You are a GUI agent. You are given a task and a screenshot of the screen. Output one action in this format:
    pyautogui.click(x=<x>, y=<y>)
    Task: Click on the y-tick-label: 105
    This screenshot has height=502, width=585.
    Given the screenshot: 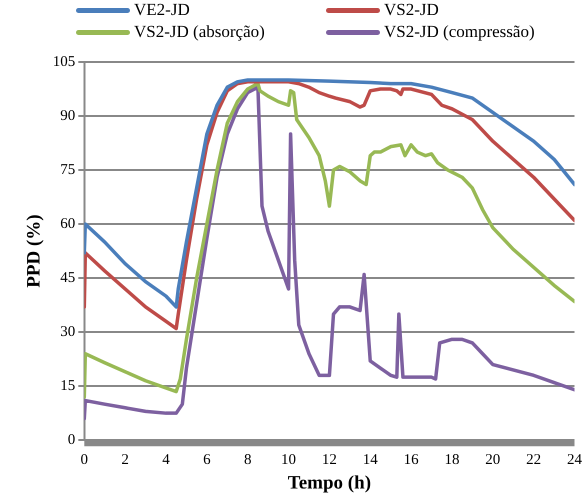 What is the action you would take?
    pyautogui.click(x=64, y=62)
    